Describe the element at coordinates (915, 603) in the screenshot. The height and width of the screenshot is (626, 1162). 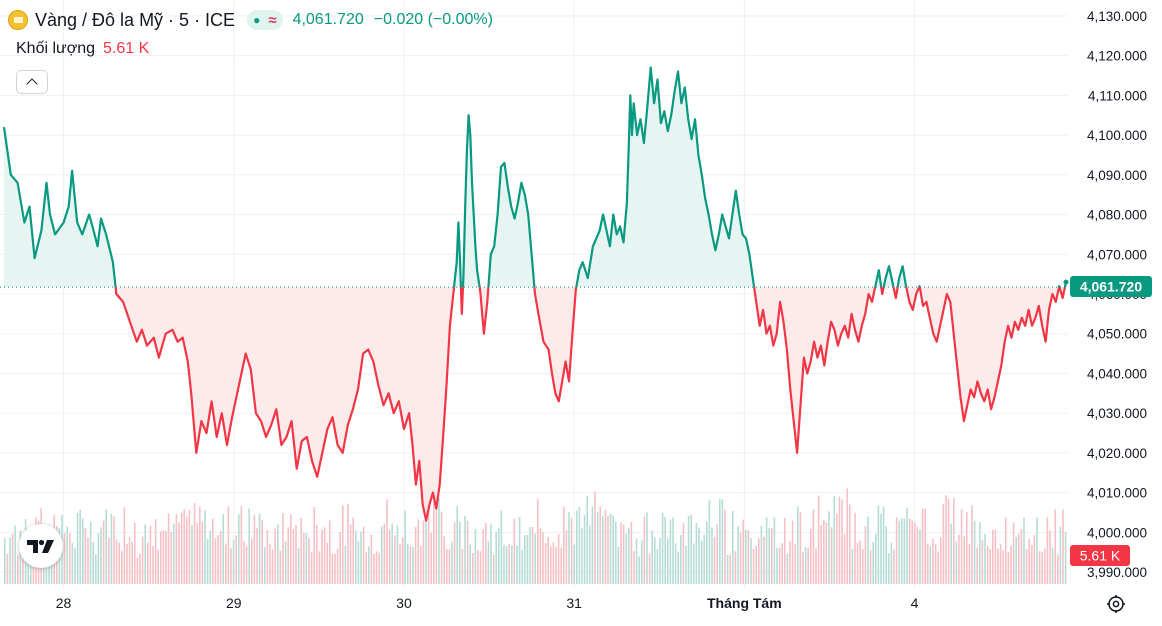
I see `x-tick-label: 4` at that location.